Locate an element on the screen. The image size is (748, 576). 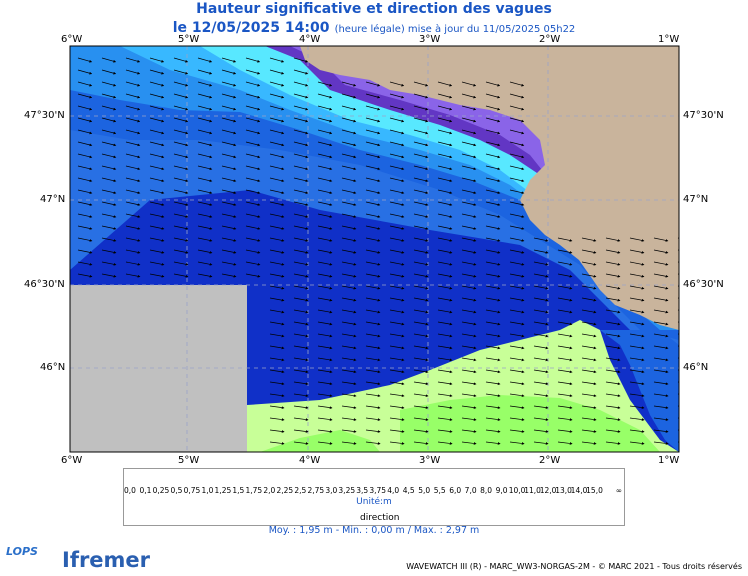
lat-label-left-4730: 47°30'N is located at coordinates (44, 115).